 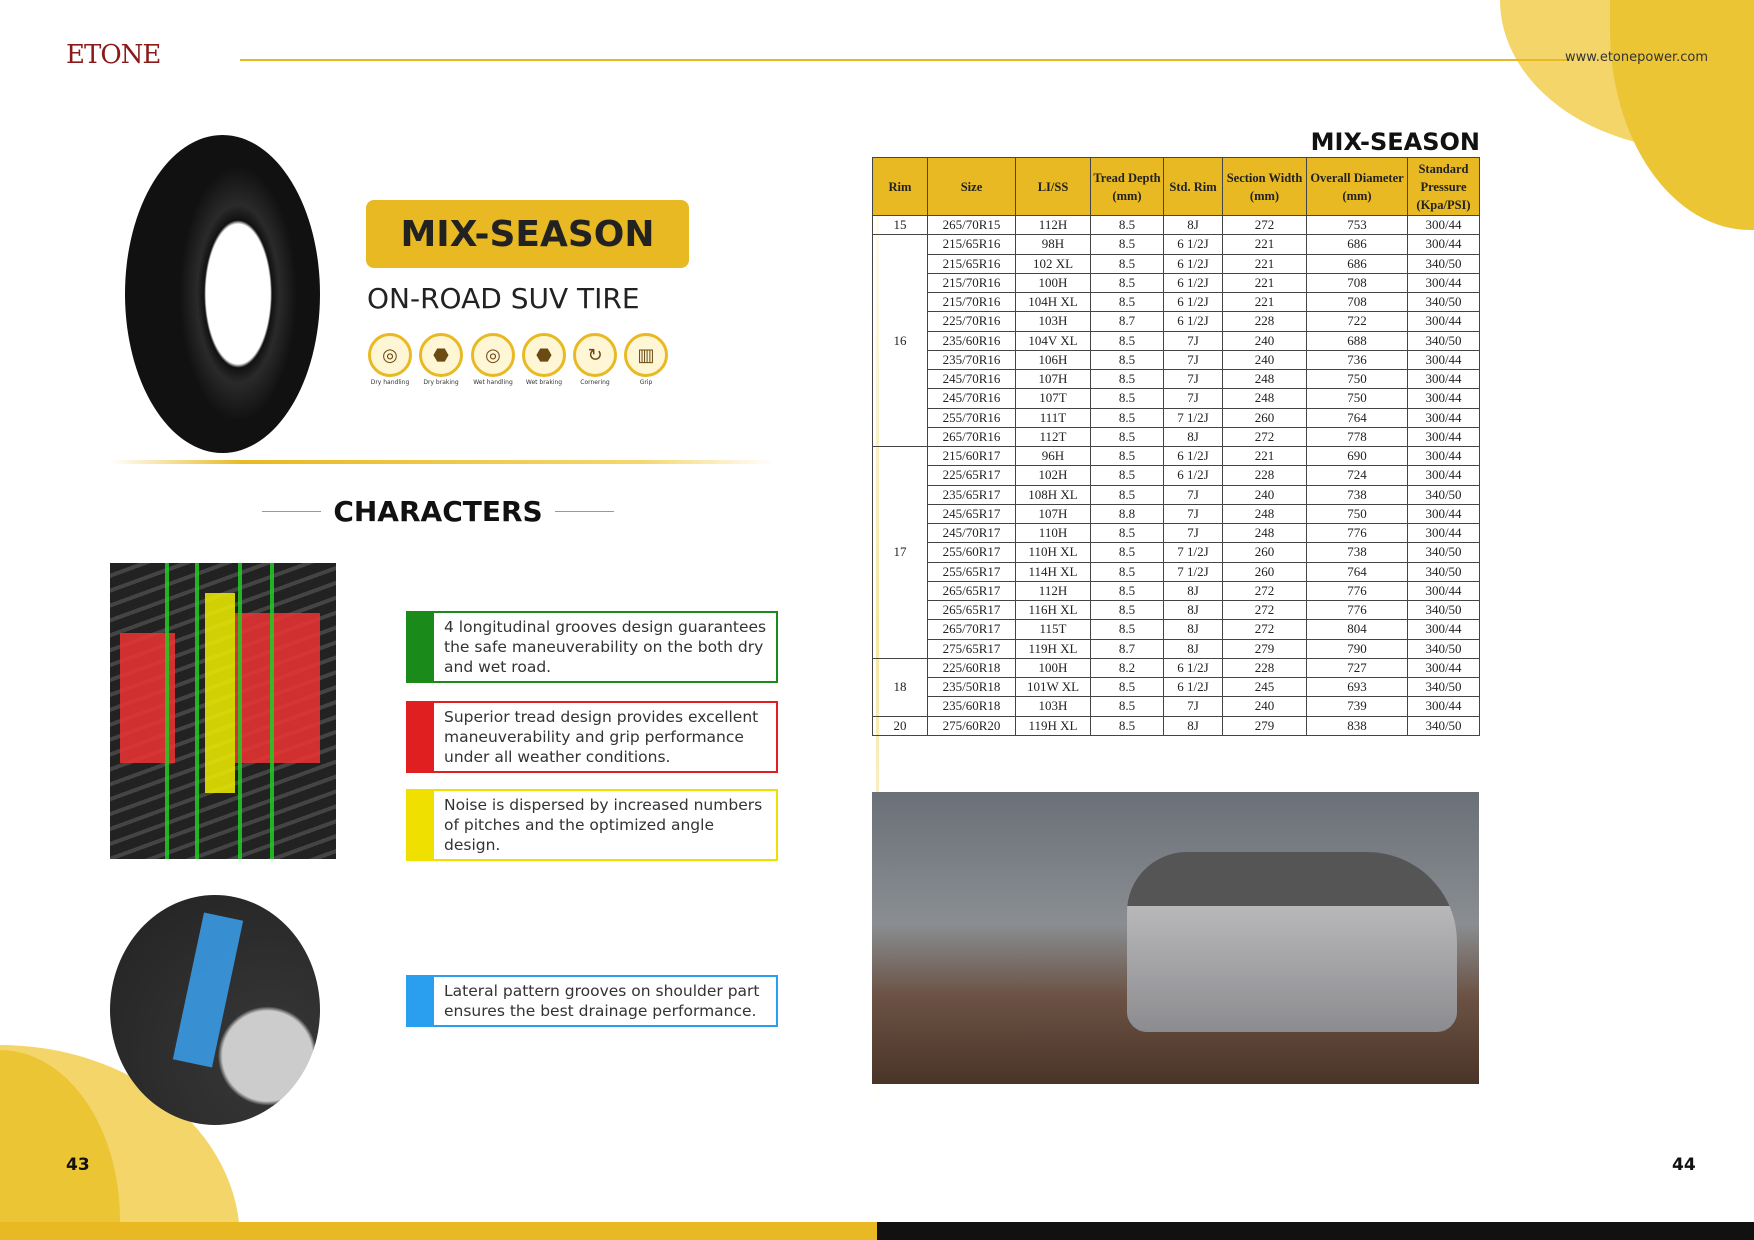 I want to click on table-cell: 7 1/2J, so click(x=1193, y=417).